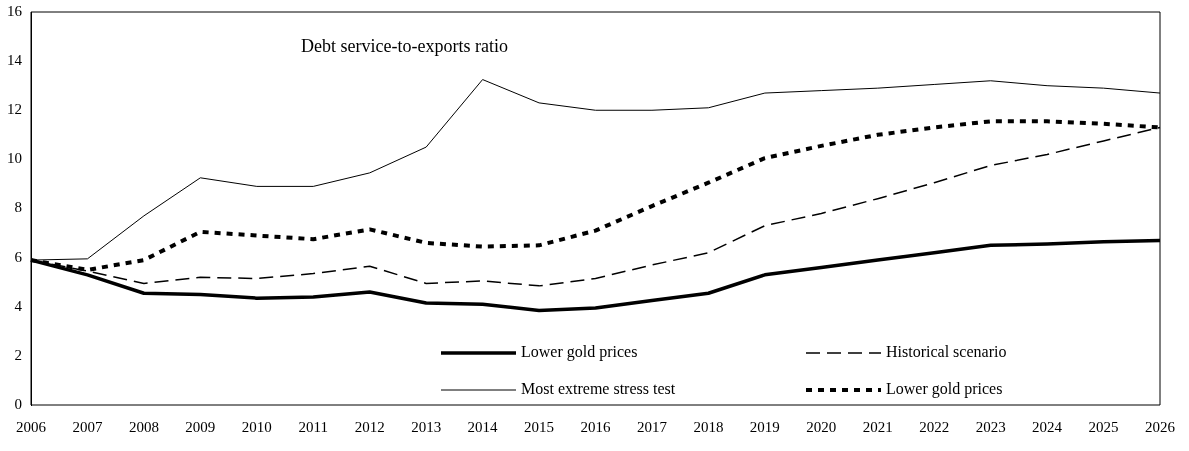  I want to click on x-tick-label: 2019, so click(764, 426).